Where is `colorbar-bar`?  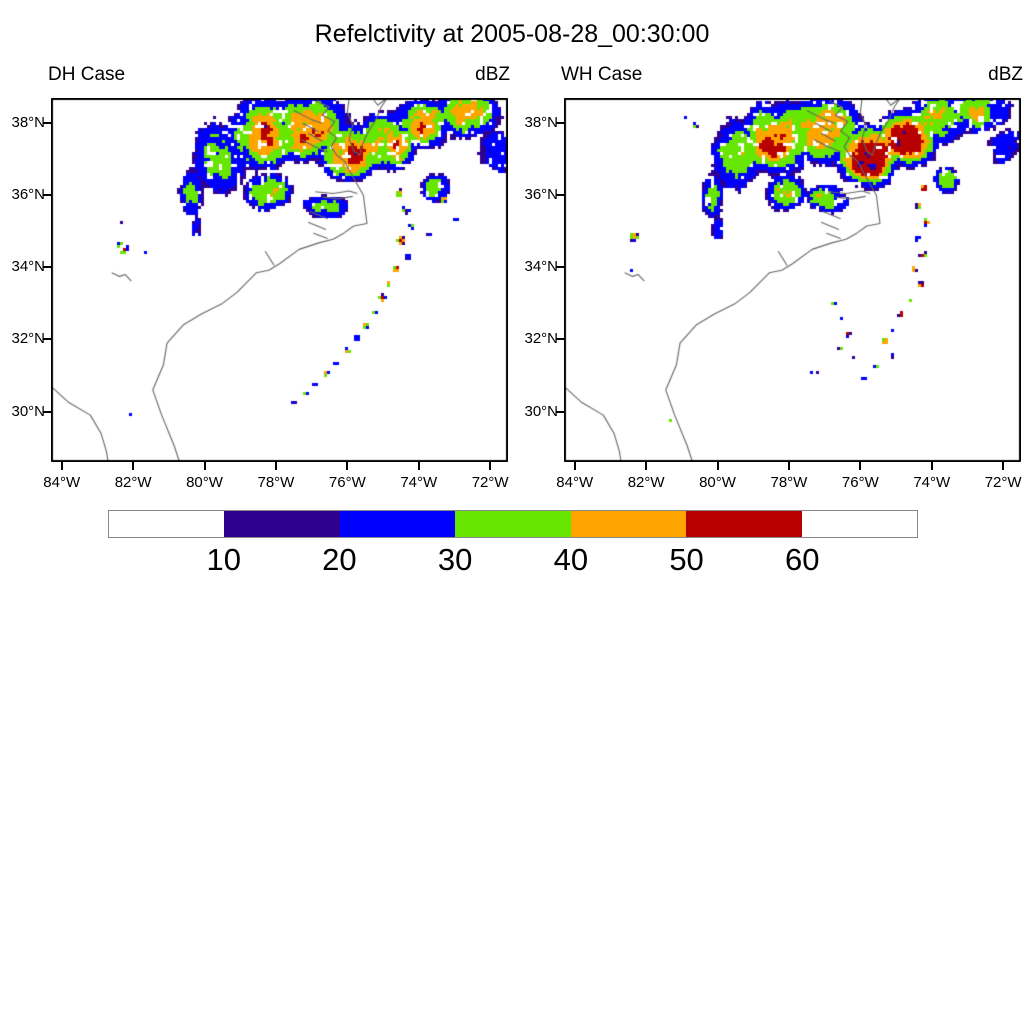 colorbar-bar is located at coordinates (513, 524).